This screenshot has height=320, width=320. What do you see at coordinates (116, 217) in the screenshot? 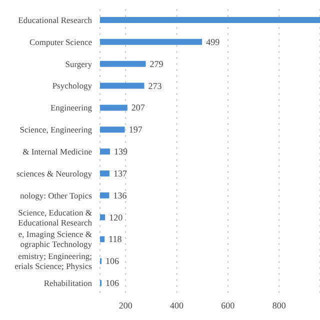
I see `data-label: 120` at bounding box center [116, 217].